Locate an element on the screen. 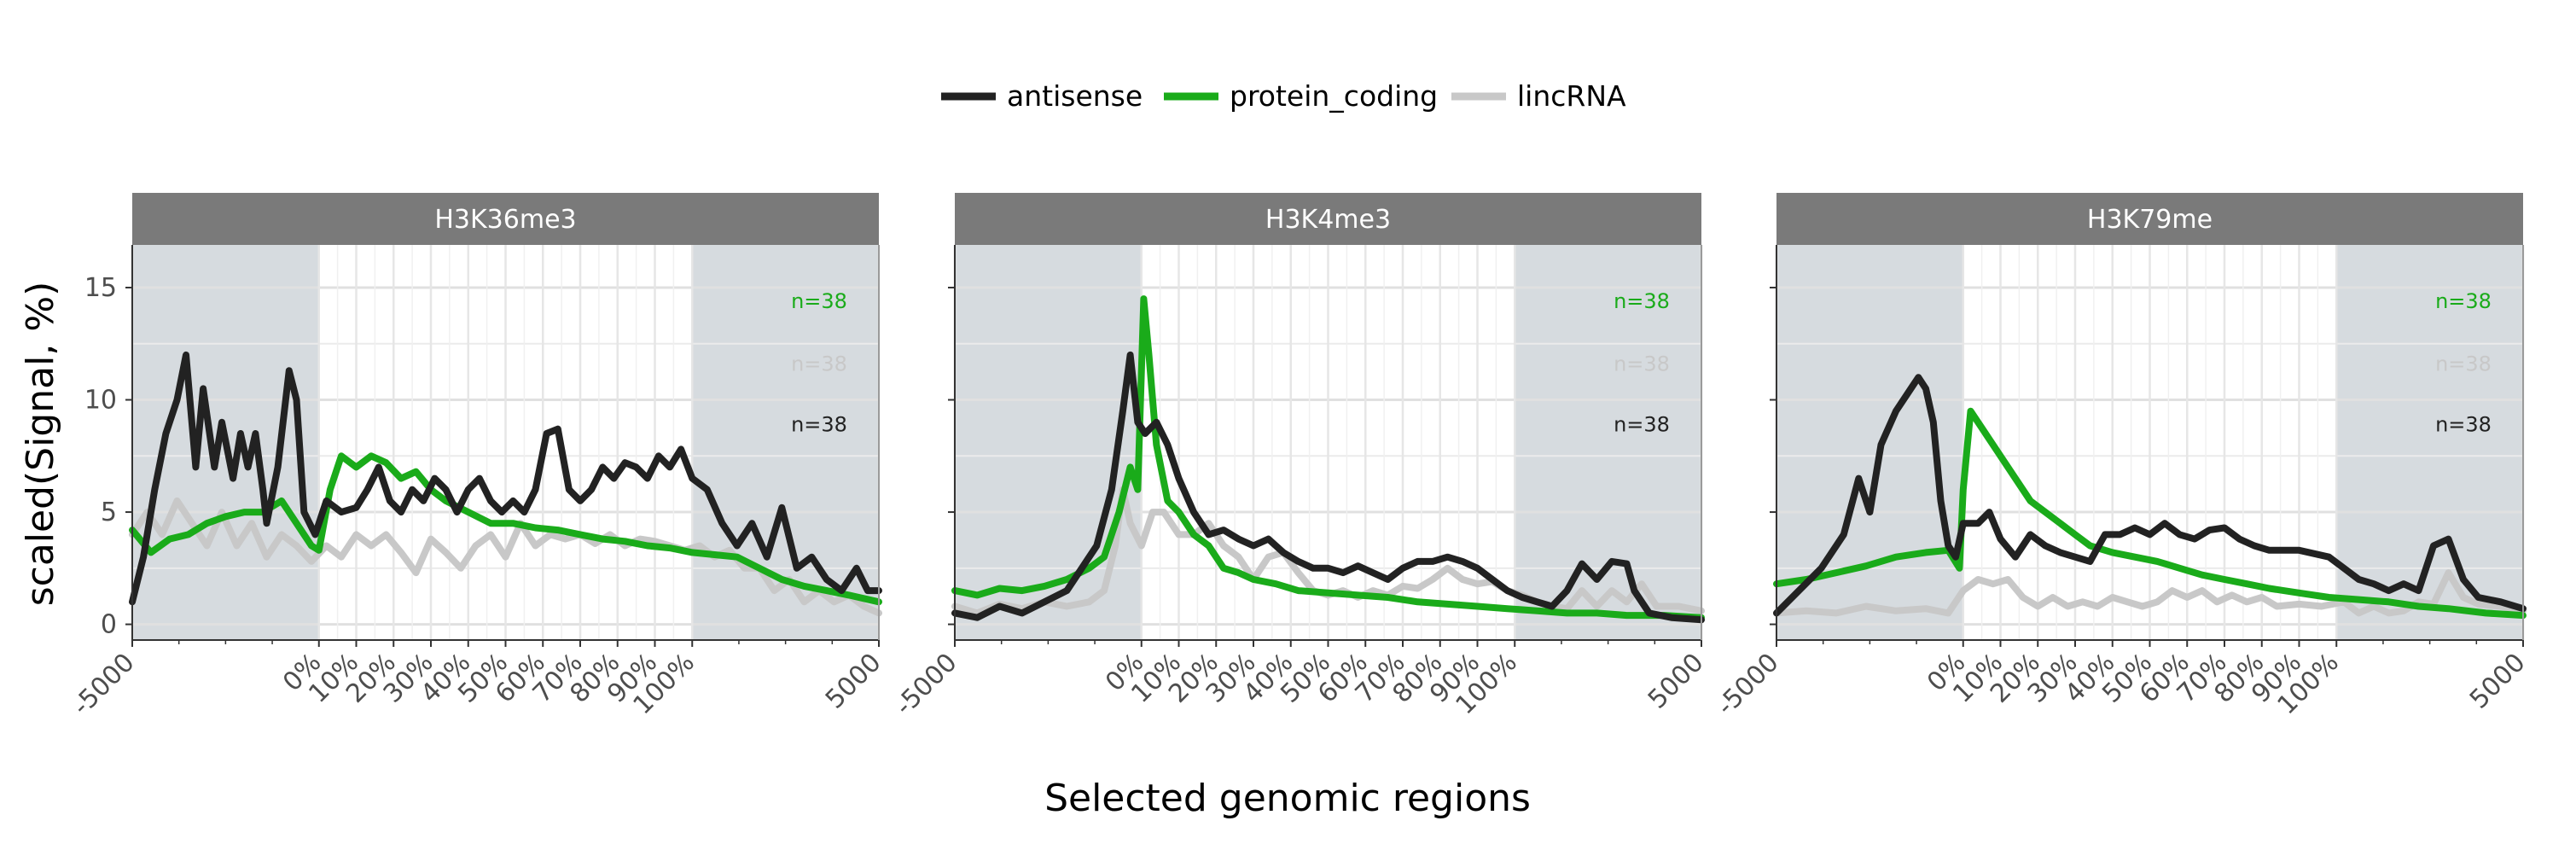 The height and width of the screenshot is (844, 2576). x-axis-title: Selected genomic regions is located at coordinates (1287, 798).